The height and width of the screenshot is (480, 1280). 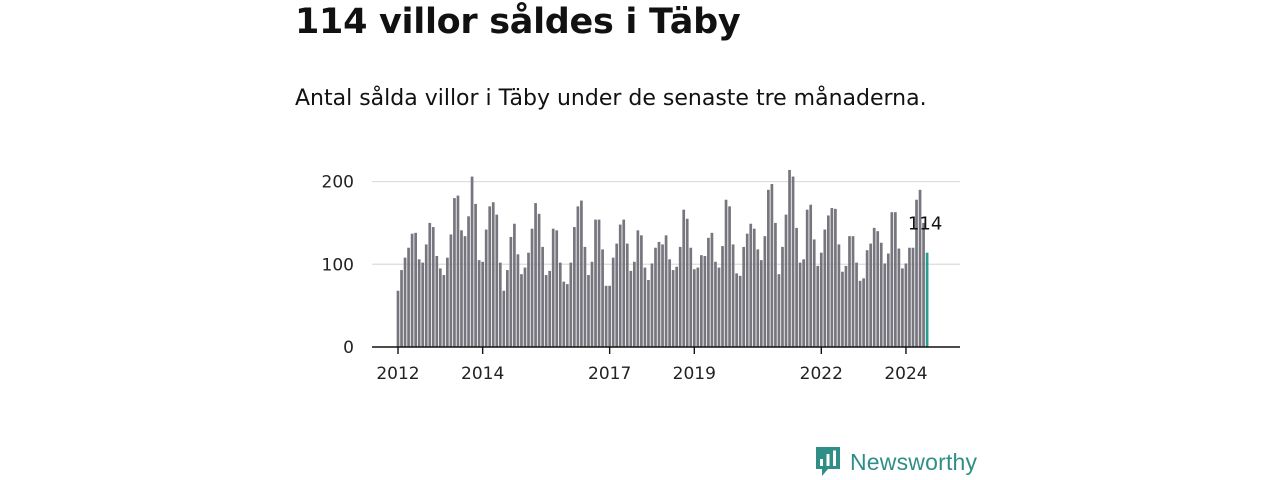 I want to click on x-tick-label: 2014, so click(x=482, y=374).